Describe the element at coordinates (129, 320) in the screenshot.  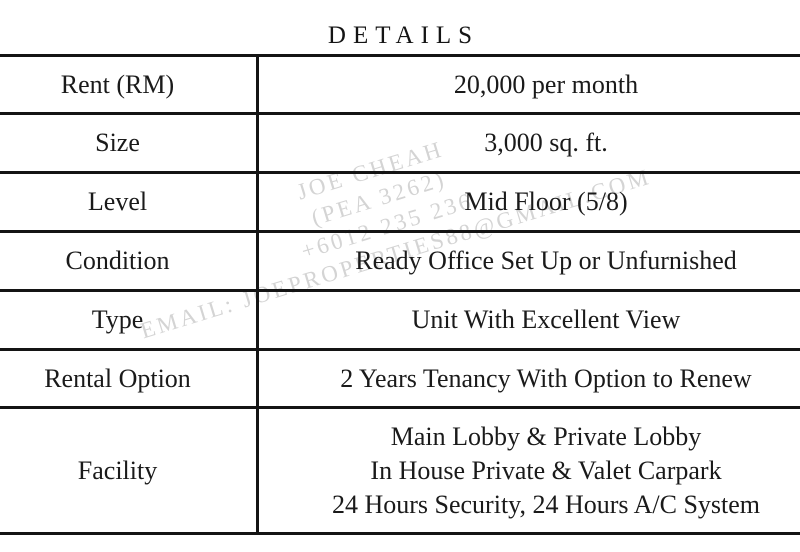
I see `row-label-type: Type` at that location.